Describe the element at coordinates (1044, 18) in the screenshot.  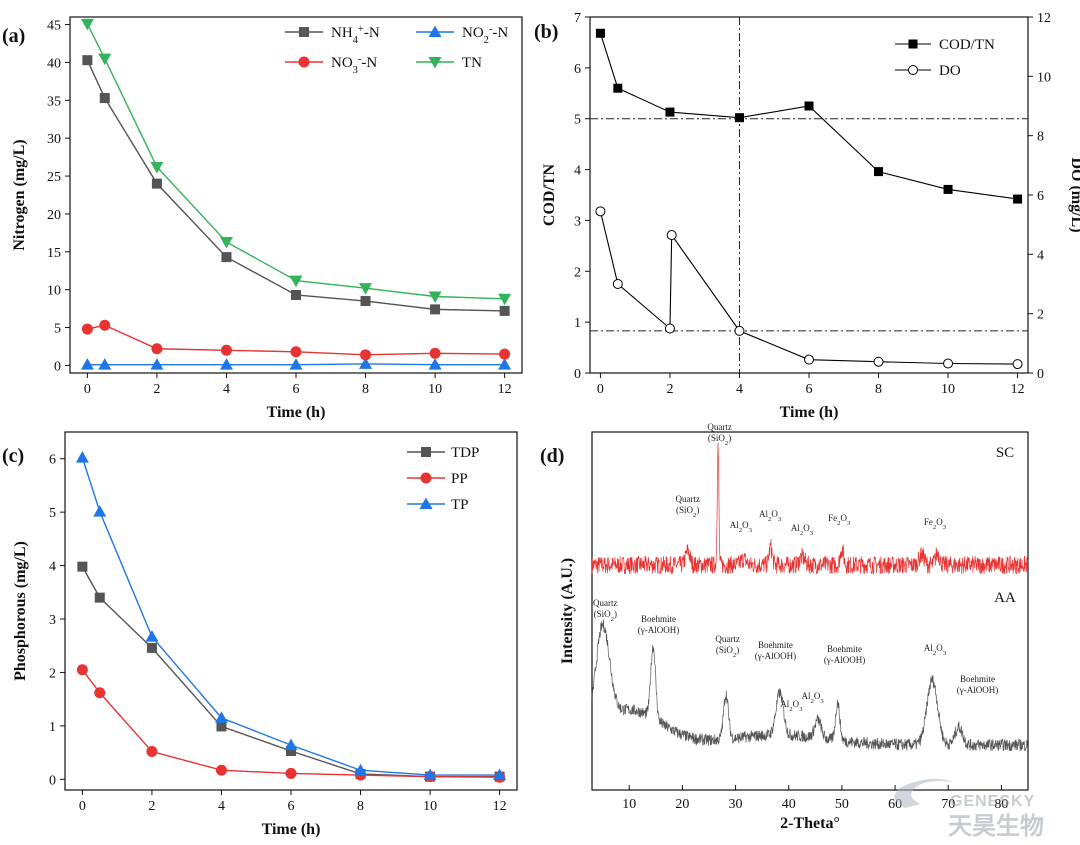
I see `y2-tick-label: 12` at that location.